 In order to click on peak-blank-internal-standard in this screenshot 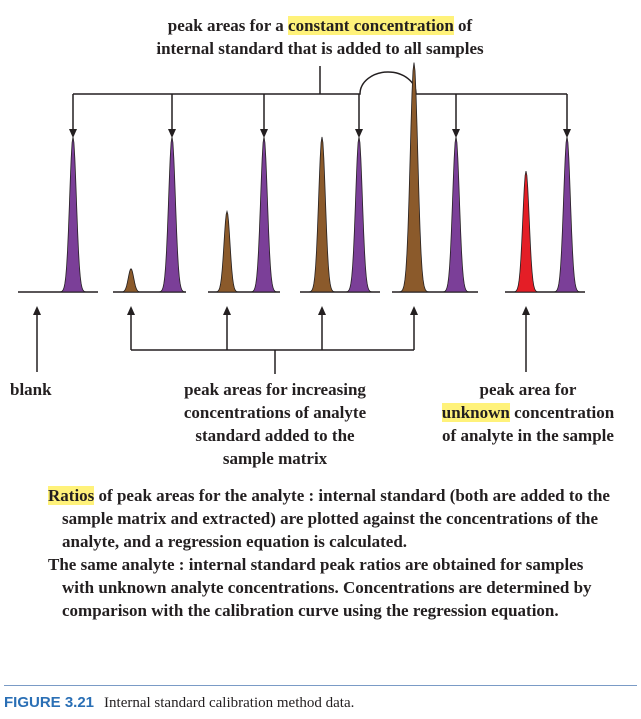, I will do `click(73, 214)`.